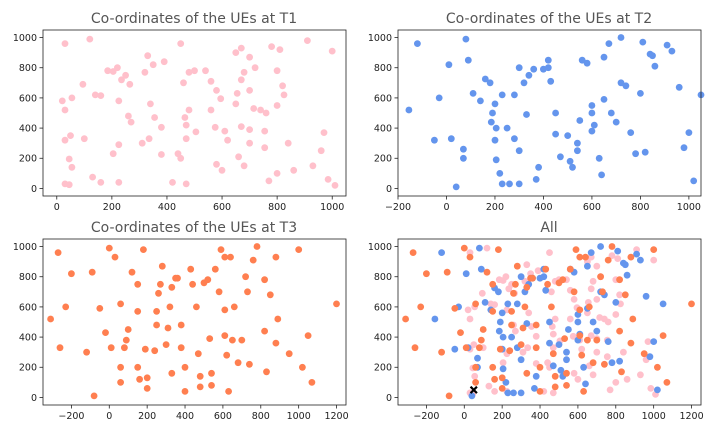 This screenshot has width=720, height=432. Describe the element at coordinates (548, 228) in the screenshot. I see `panel-title: All` at that location.